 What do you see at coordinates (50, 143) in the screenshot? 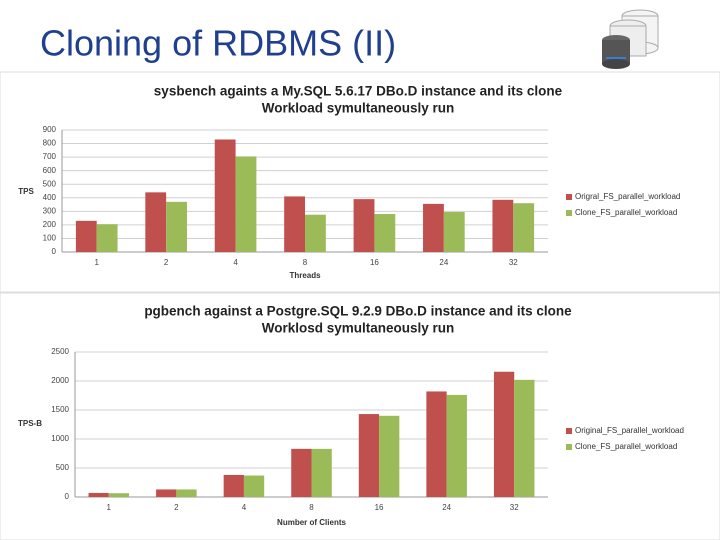
I see `y-tick-label: 800` at bounding box center [50, 143].